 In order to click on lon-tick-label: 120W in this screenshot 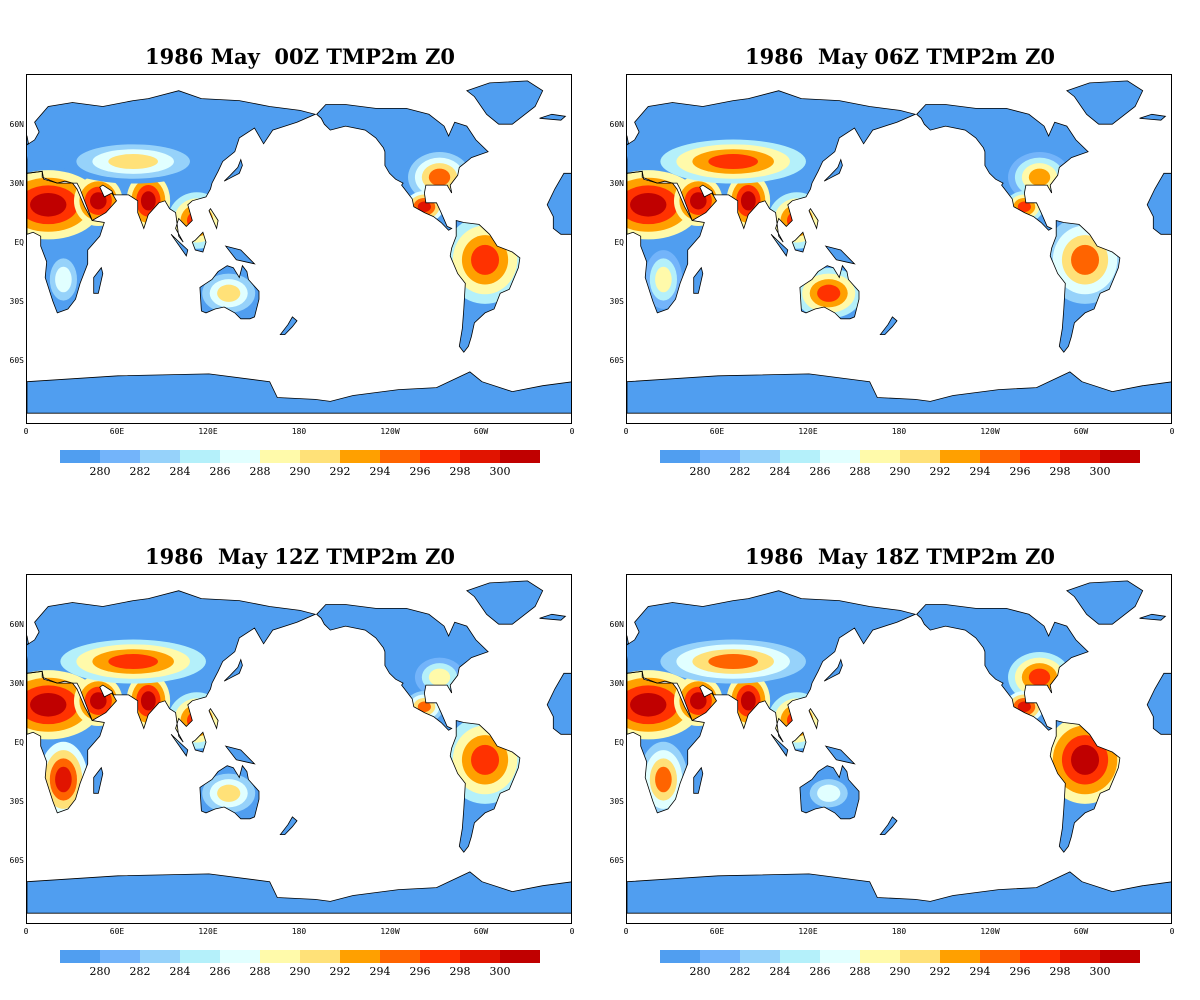, I will do `click(390, 431)`.